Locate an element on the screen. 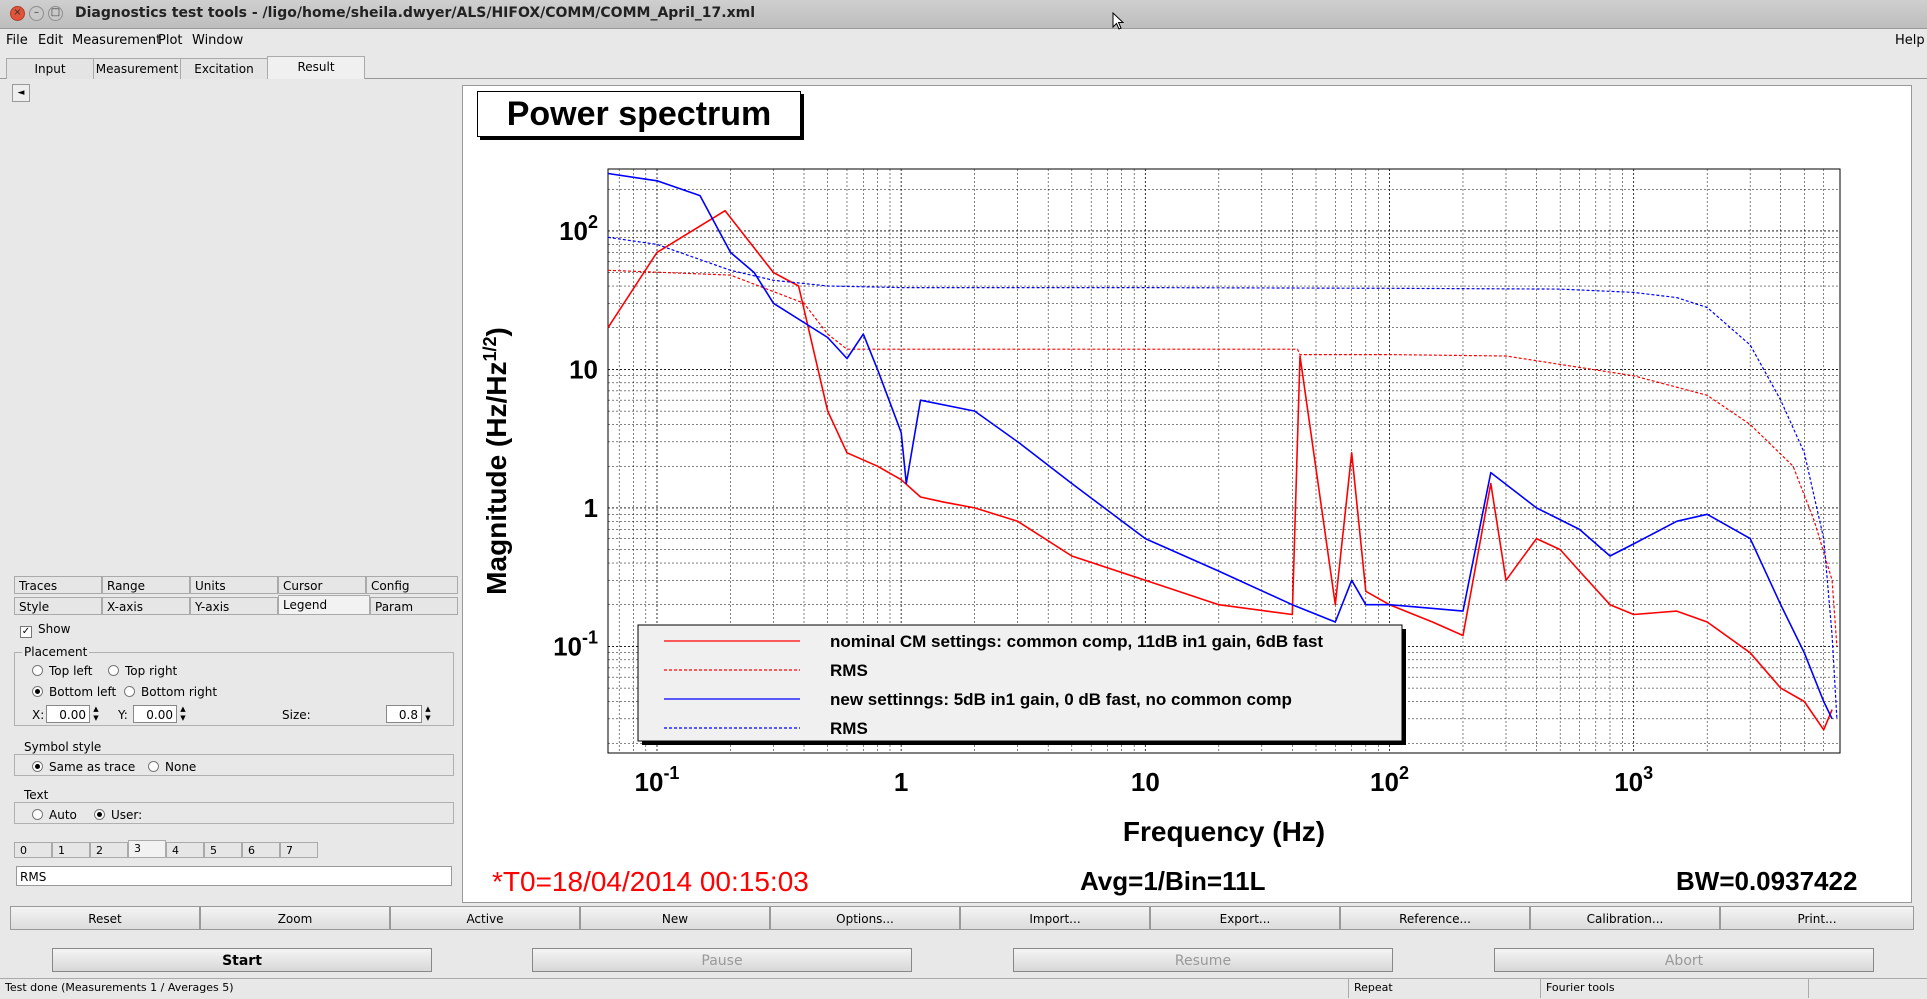  close-window-button: × is located at coordinates (17, 13).